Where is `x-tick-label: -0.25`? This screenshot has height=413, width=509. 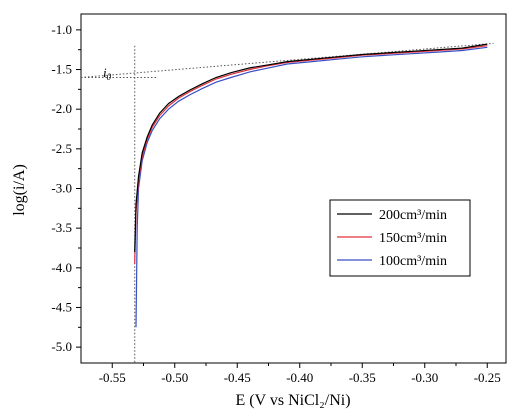
x-tick-label: -0.25 is located at coordinates (487, 377).